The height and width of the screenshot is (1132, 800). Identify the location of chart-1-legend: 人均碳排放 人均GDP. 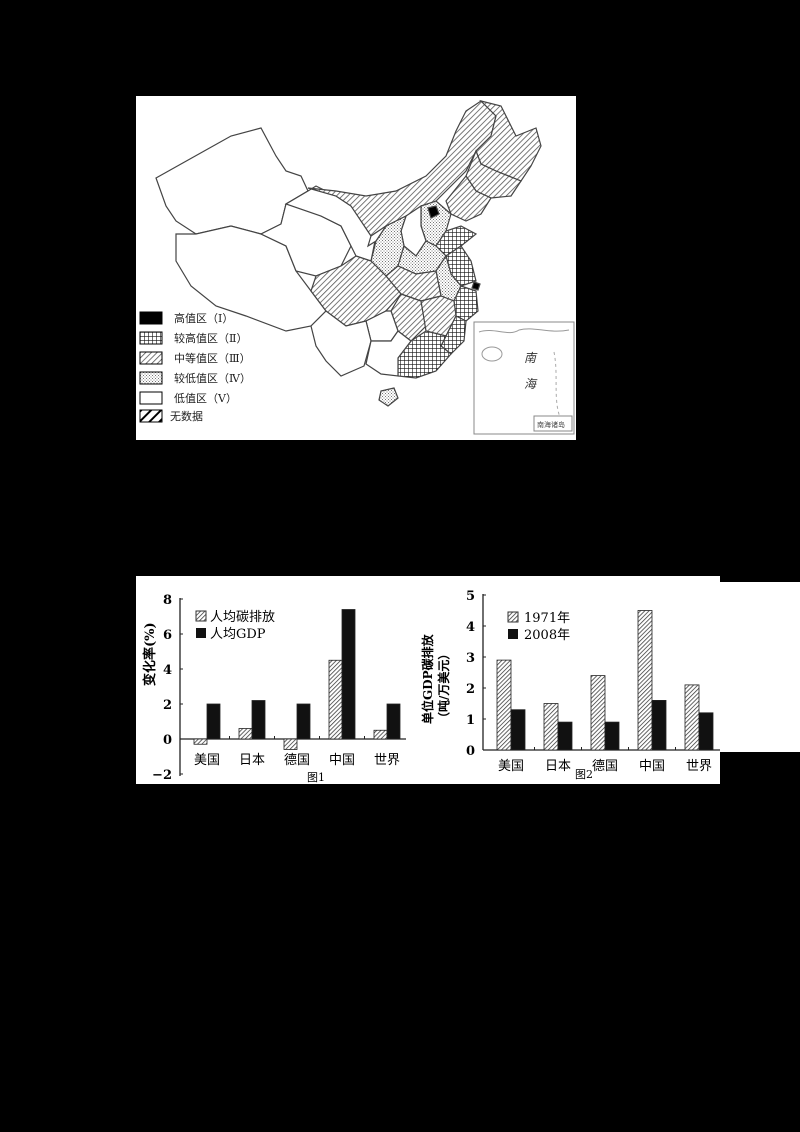
(235, 626).